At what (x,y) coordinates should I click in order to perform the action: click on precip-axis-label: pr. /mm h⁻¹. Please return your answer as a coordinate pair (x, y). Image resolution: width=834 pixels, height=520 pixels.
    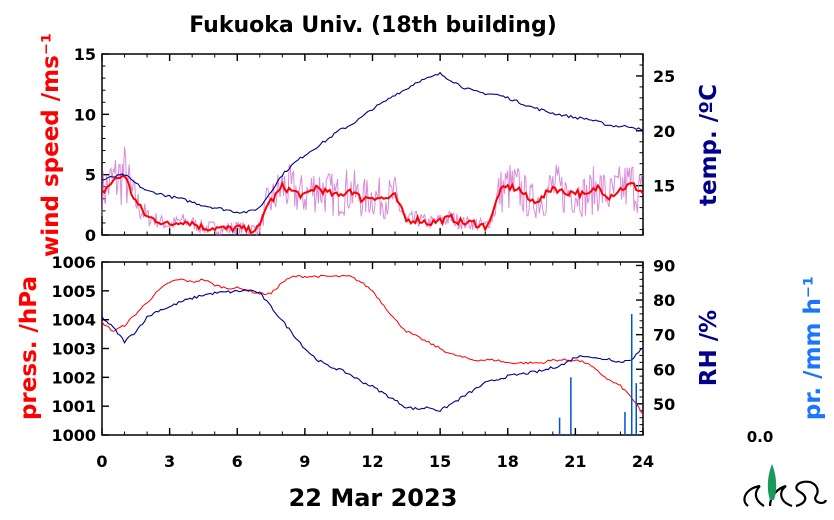
    Looking at the image, I should click on (813, 348).